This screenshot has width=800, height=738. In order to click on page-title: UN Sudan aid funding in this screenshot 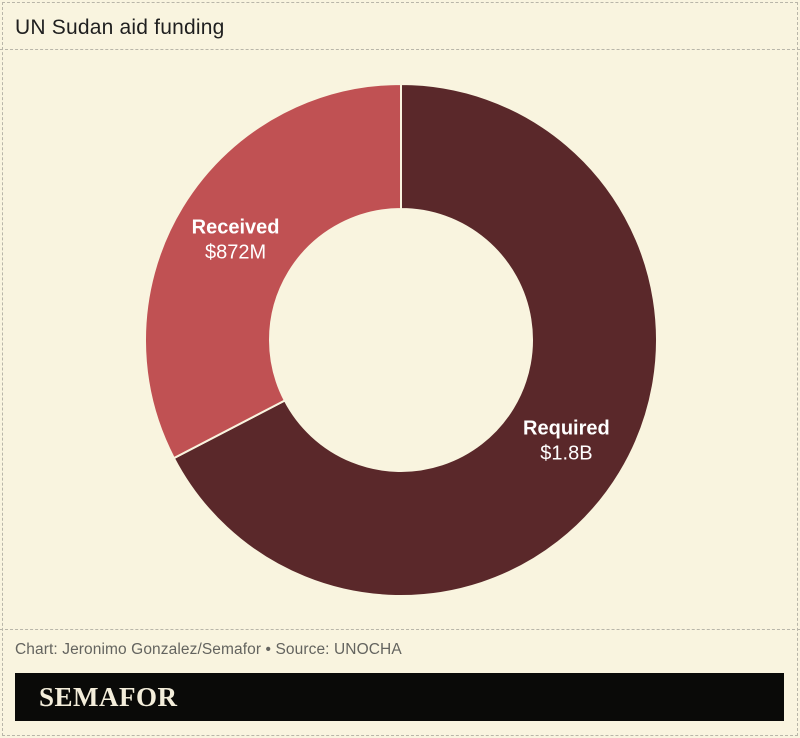, I will do `click(120, 27)`.